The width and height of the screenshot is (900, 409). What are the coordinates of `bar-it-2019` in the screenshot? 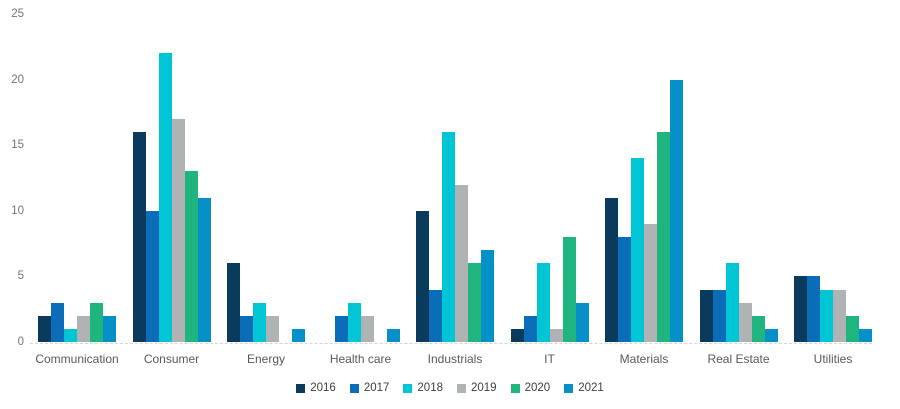 It's located at (556, 335).